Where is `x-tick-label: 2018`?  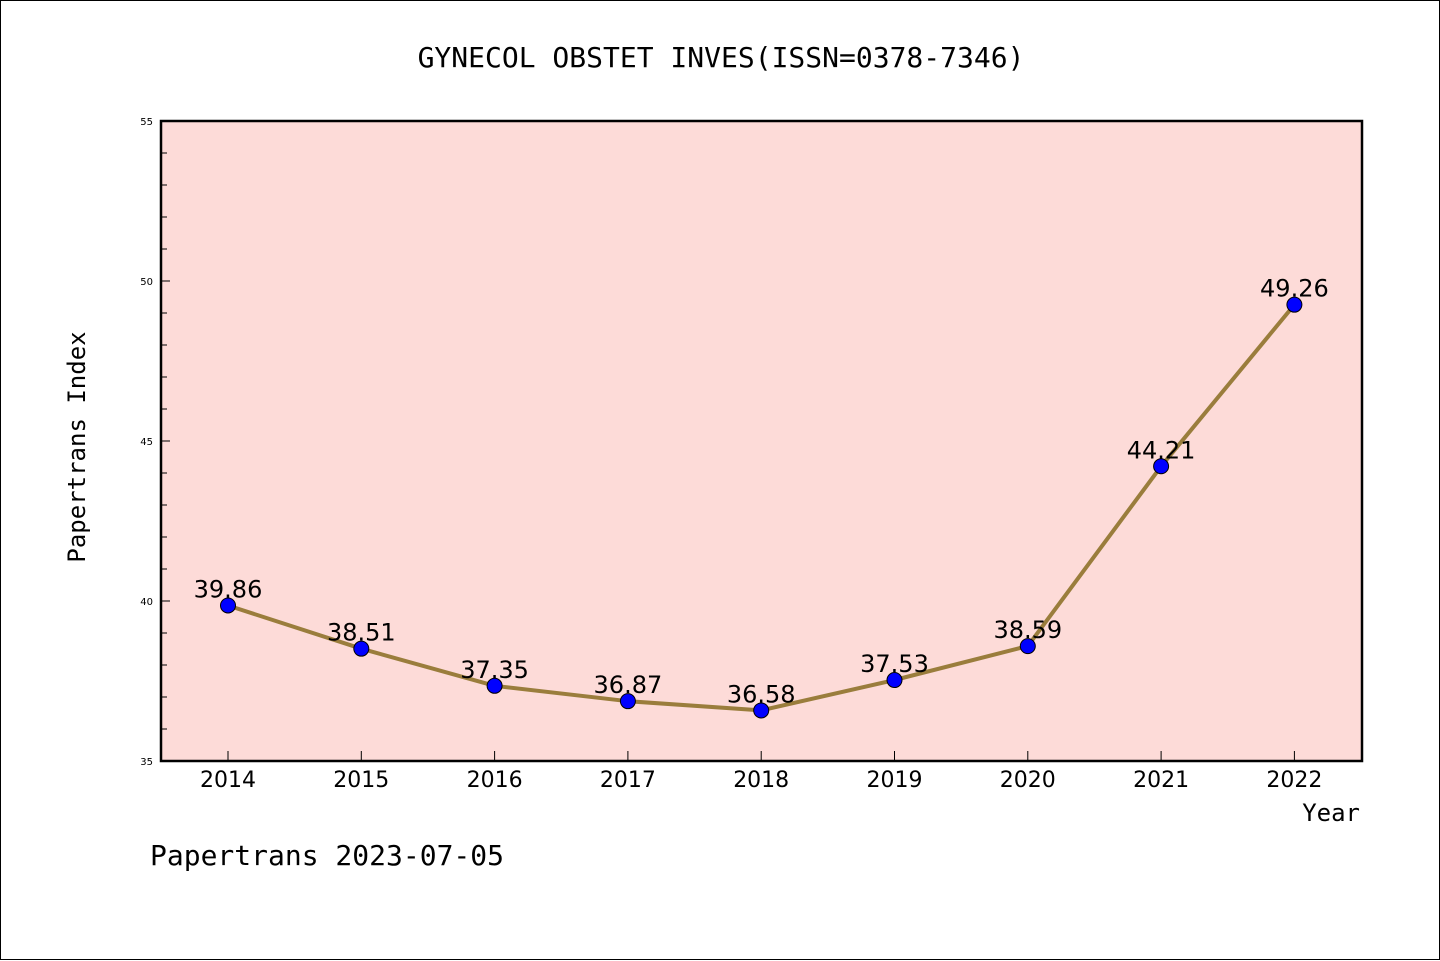 x-tick-label: 2018 is located at coordinates (761, 780).